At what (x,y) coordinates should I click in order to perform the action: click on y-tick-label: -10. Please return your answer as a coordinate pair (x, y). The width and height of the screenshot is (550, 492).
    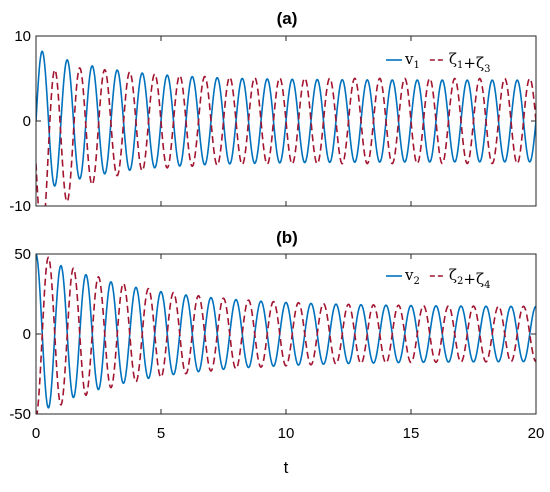
    Looking at the image, I should click on (20, 206).